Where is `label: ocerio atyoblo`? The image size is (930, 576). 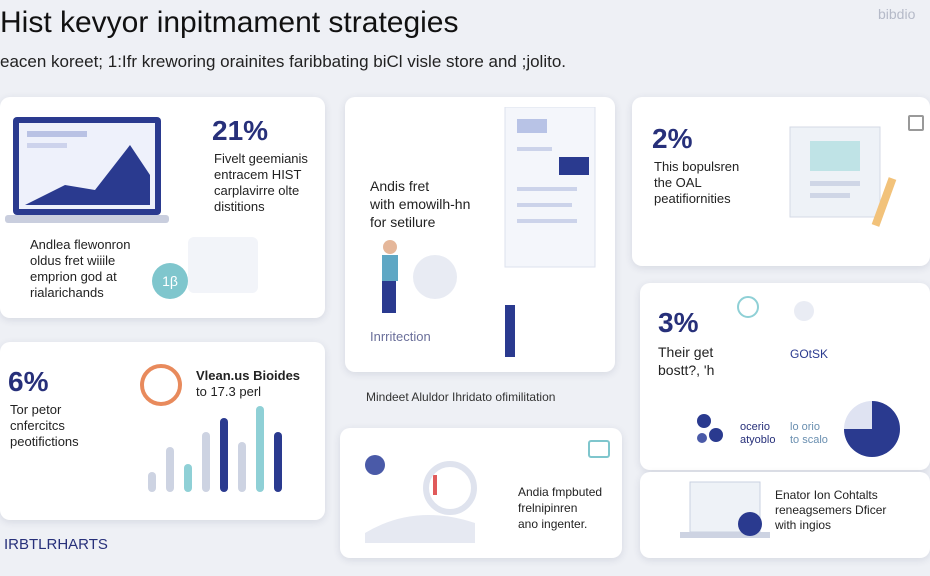 label: ocerio atyoblo is located at coordinates (757, 434).